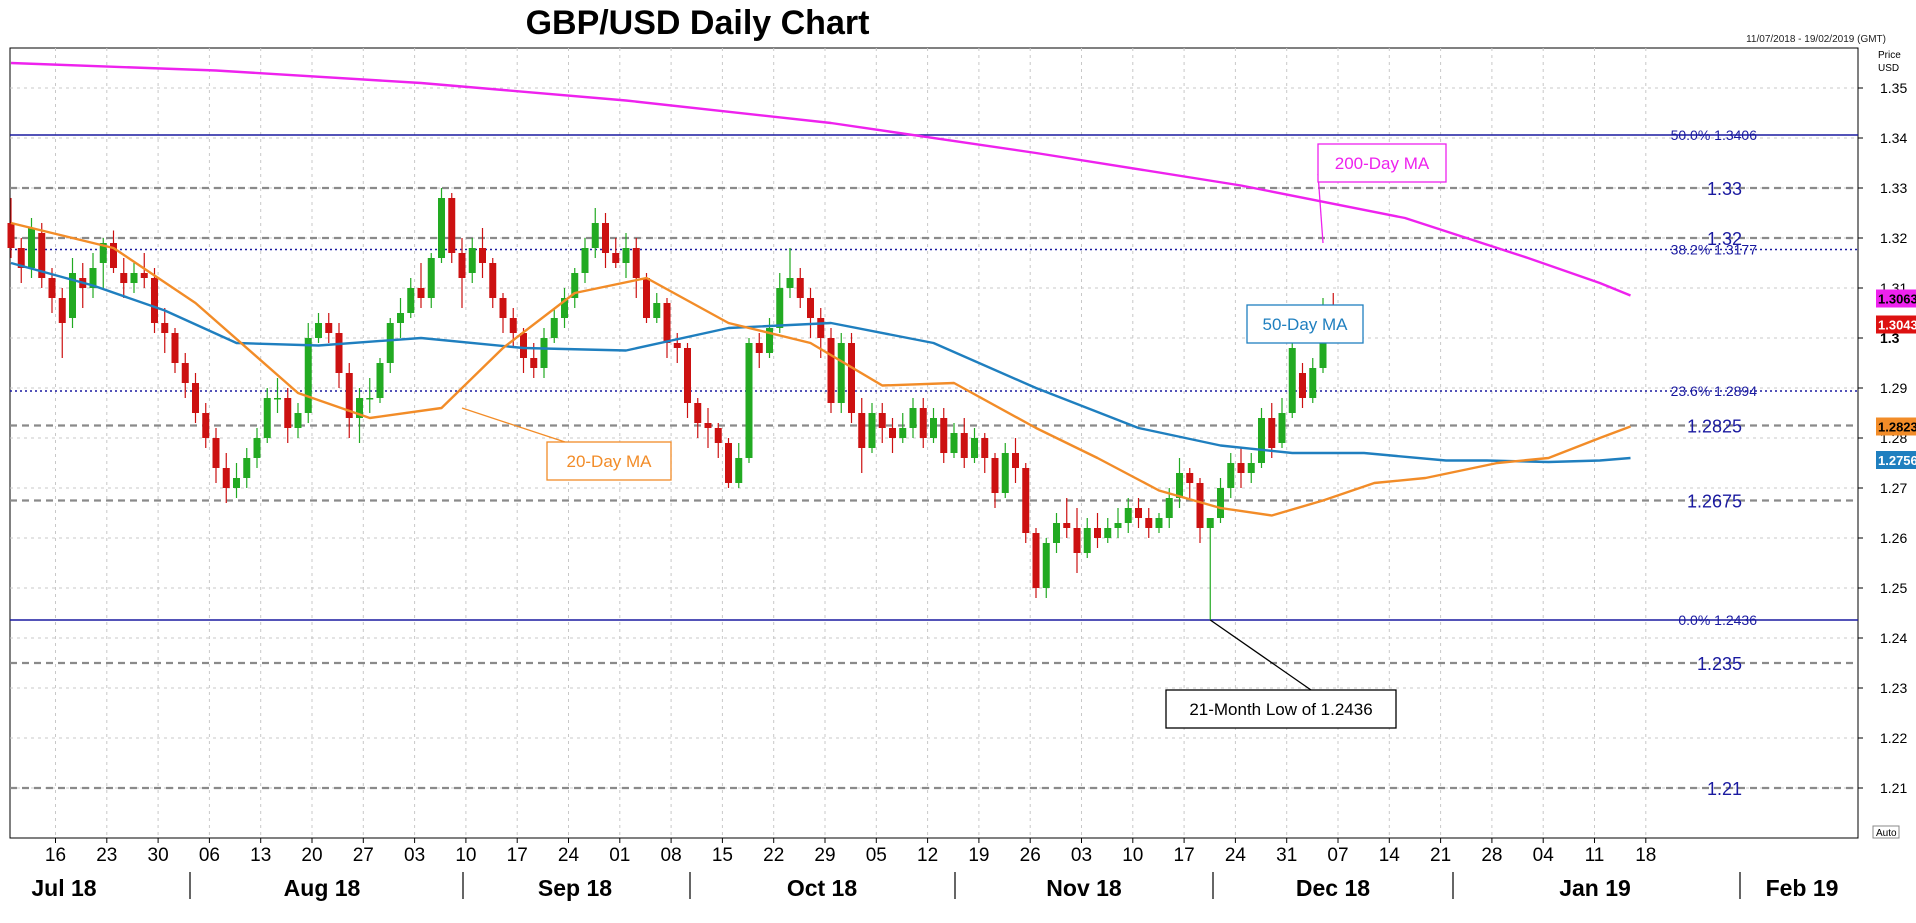  What do you see at coordinates (1595, 855) in the screenshot?
I see `x-day-label: 11` at bounding box center [1595, 855].